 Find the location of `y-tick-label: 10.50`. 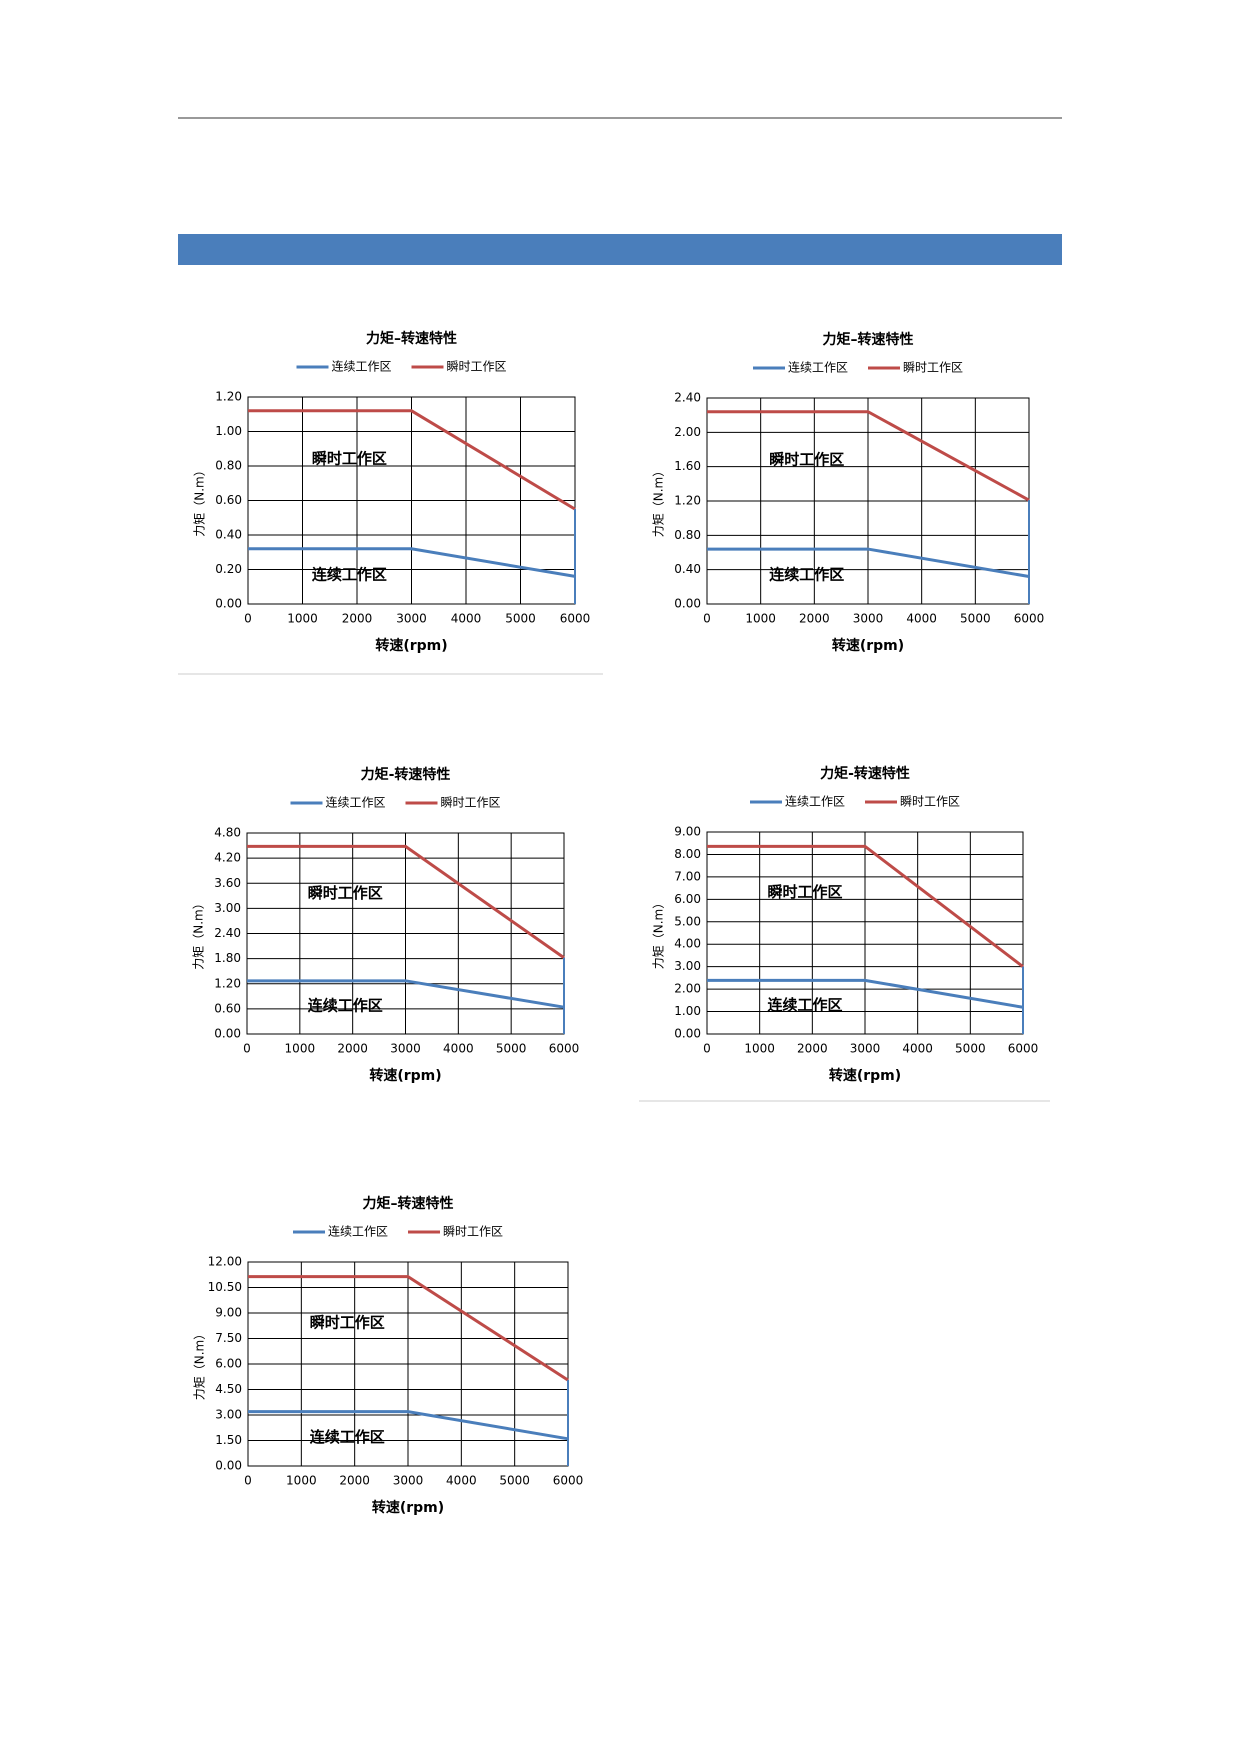

y-tick-label: 10.50 is located at coordinates (225, 1287).